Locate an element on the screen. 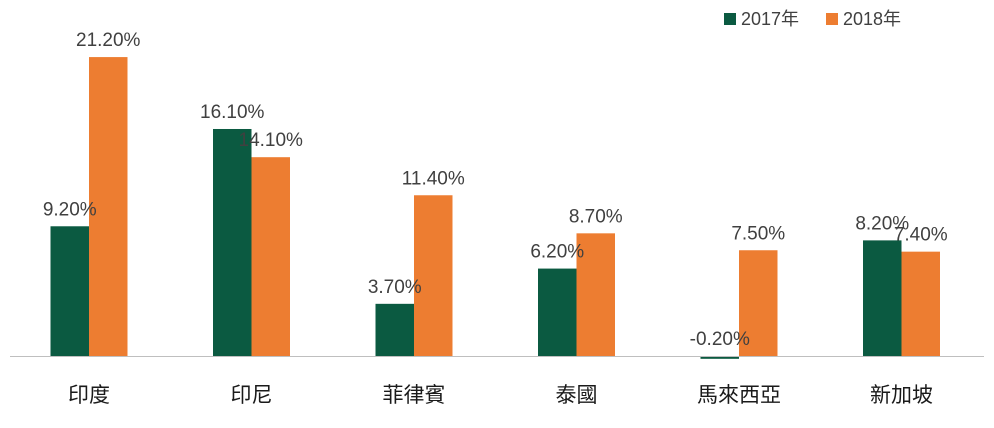 Image resolution: width=994 pixels, height=428 pixels. data-label-2017-4: -0.20% is located at coordinates (720, 339).